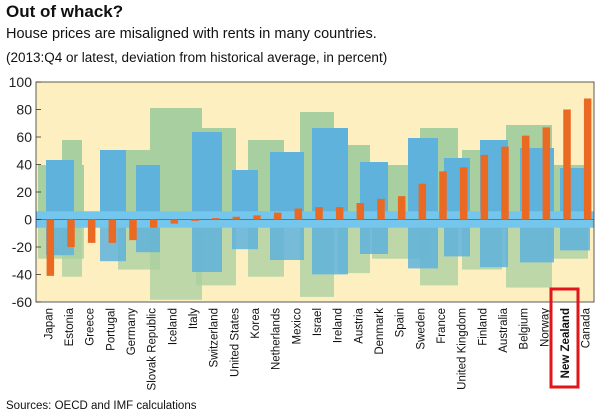  I want to click on x-tick-label: Slovak Republic, so click(153, 349).